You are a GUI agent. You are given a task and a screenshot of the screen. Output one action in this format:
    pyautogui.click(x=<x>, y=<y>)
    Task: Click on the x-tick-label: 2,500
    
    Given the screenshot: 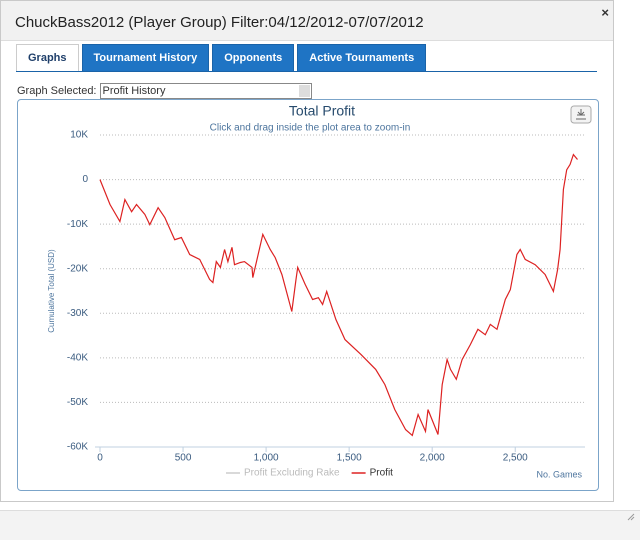 What is the action you would take?
    pyautogui.click(x=515, y=458)
    